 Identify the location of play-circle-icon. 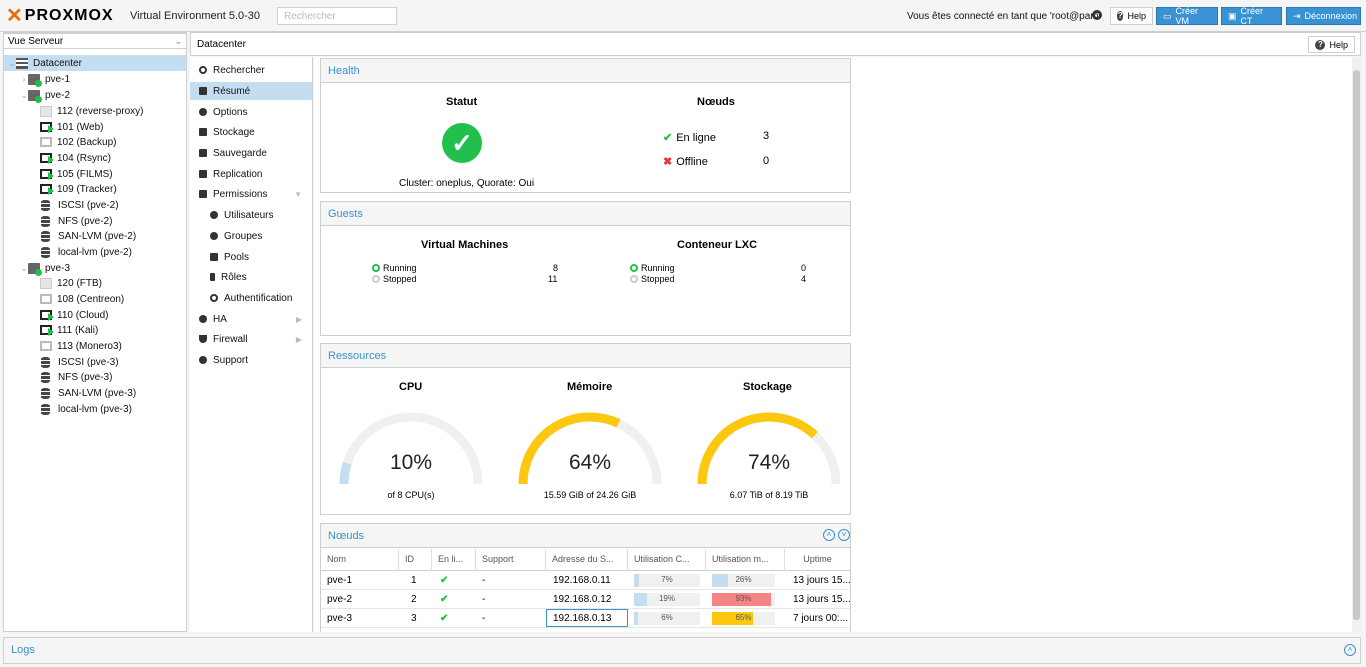
(376, 268).